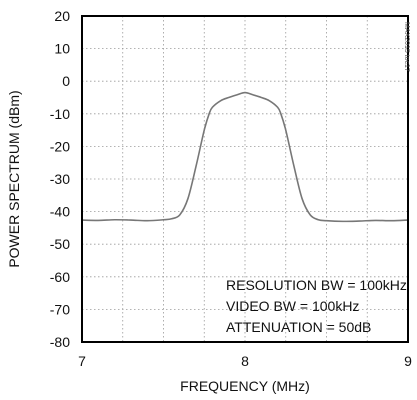 Image resolution: width=417 pixels, height=400 pixels. I want to click on annotation-attenuation: ATTENUATION = 50dB, so click(298, 327).